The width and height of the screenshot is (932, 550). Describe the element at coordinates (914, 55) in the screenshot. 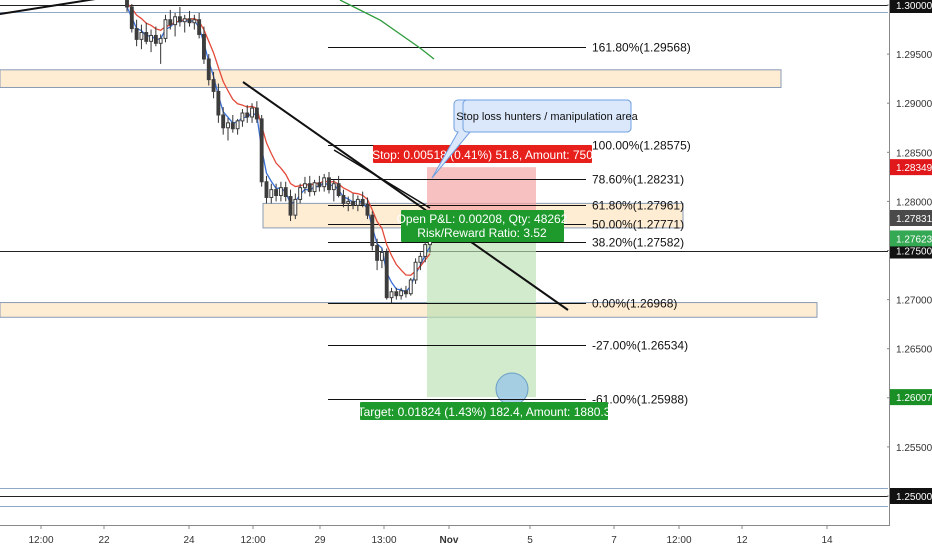

I see `price-tick-label: 1.29500` at that location.